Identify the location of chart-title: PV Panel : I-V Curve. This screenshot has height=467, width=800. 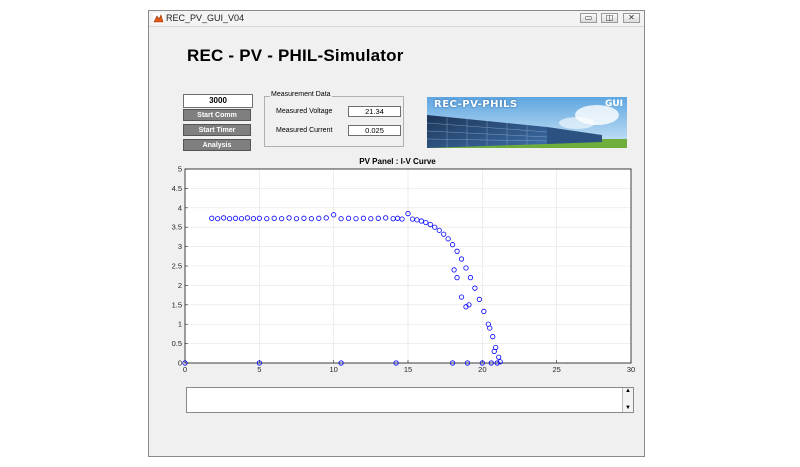
(397, 161).